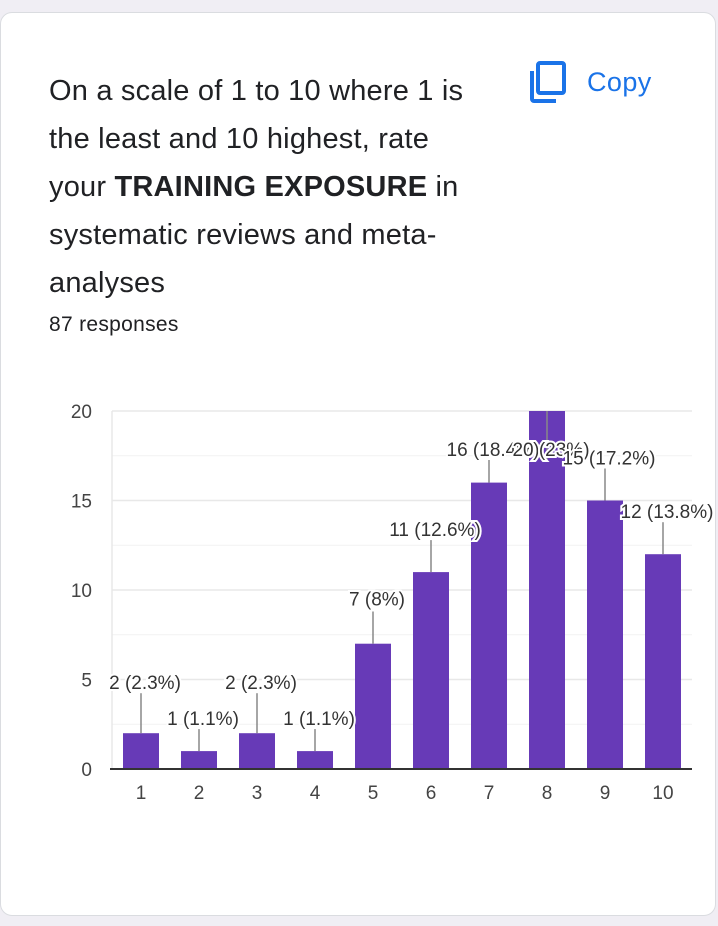  What do you see at coordinates (662, 793) in the screenshot?
I see `x-tick-label: 10` at bounding box center [662, 793].